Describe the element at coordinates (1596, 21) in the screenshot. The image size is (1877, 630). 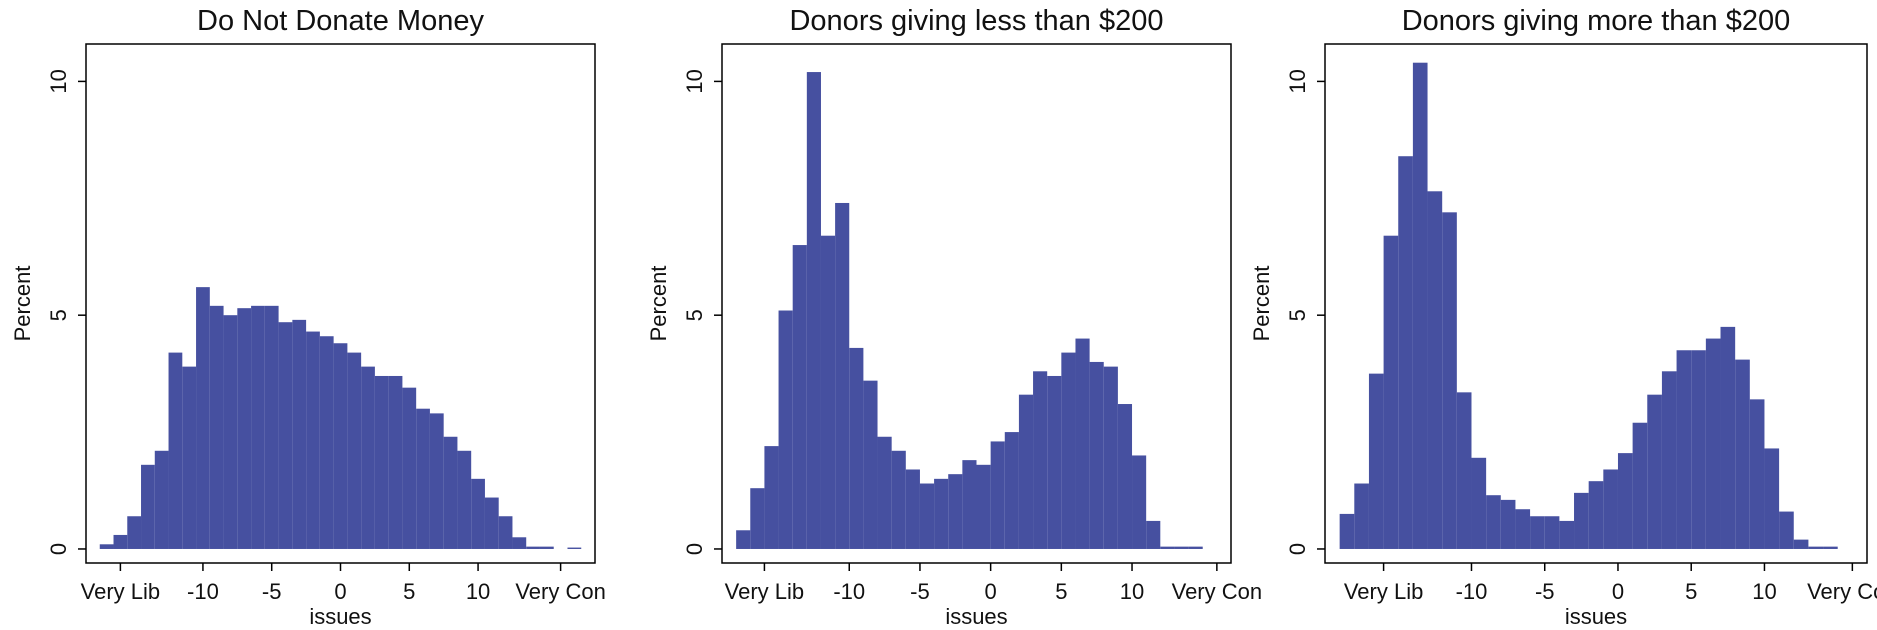
I see `chart-title: Donors giving more than $200` at that location.